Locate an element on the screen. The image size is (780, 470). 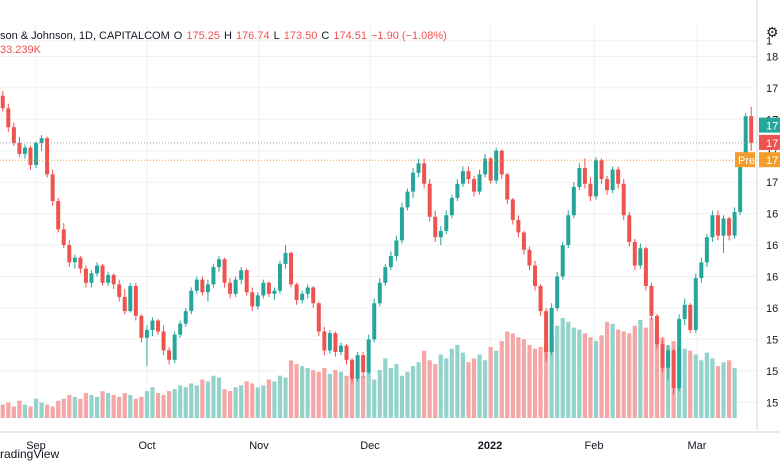
x-tick-label: Sep is located at coordinates (36, 446).